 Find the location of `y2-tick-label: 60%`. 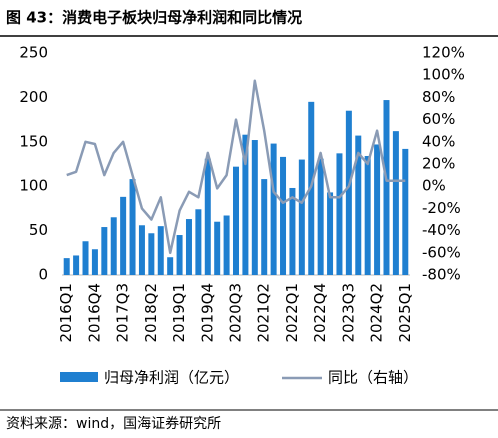

y2-tick-label: 60% is located at coordinates (438, 119).